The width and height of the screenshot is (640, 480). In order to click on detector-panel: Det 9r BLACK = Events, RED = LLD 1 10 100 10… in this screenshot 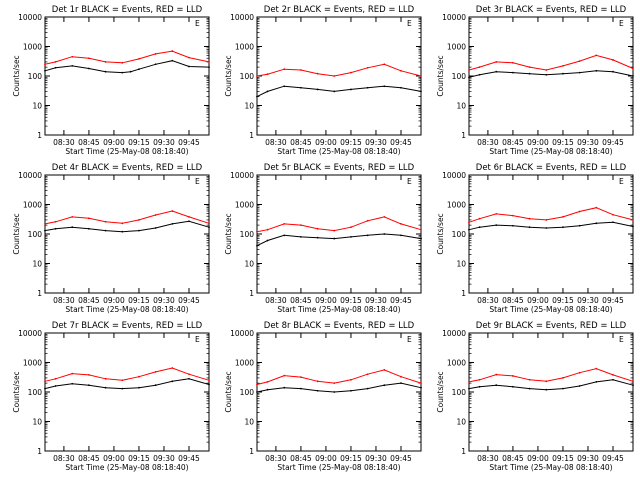, I will do `click(535, 396)`.